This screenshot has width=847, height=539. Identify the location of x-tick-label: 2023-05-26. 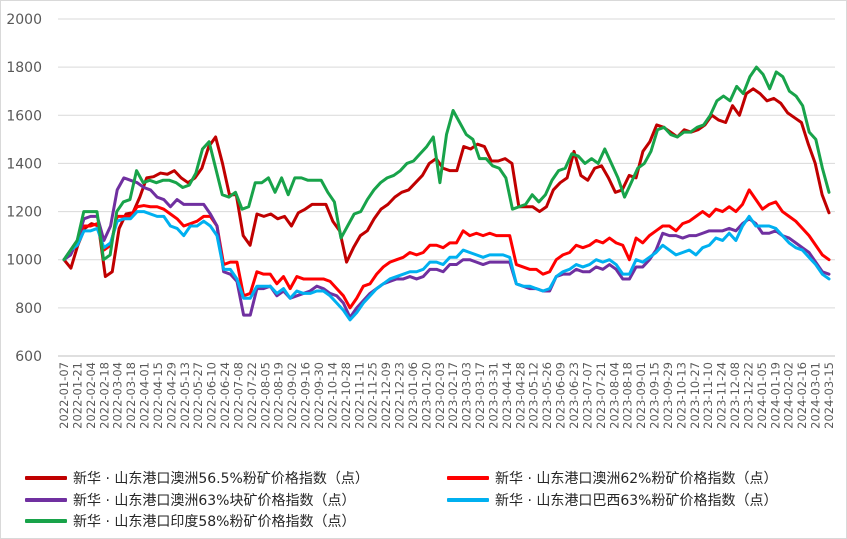
(547, 395).